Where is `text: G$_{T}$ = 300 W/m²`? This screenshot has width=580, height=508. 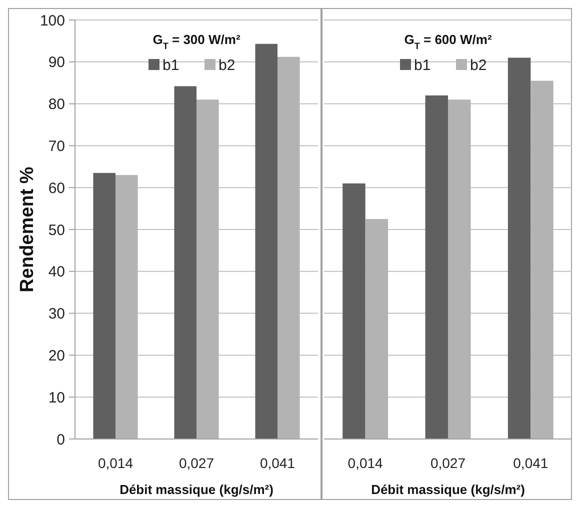
text: G$_{T}$ = 300 W/m² is located at coordinates (196, 41).